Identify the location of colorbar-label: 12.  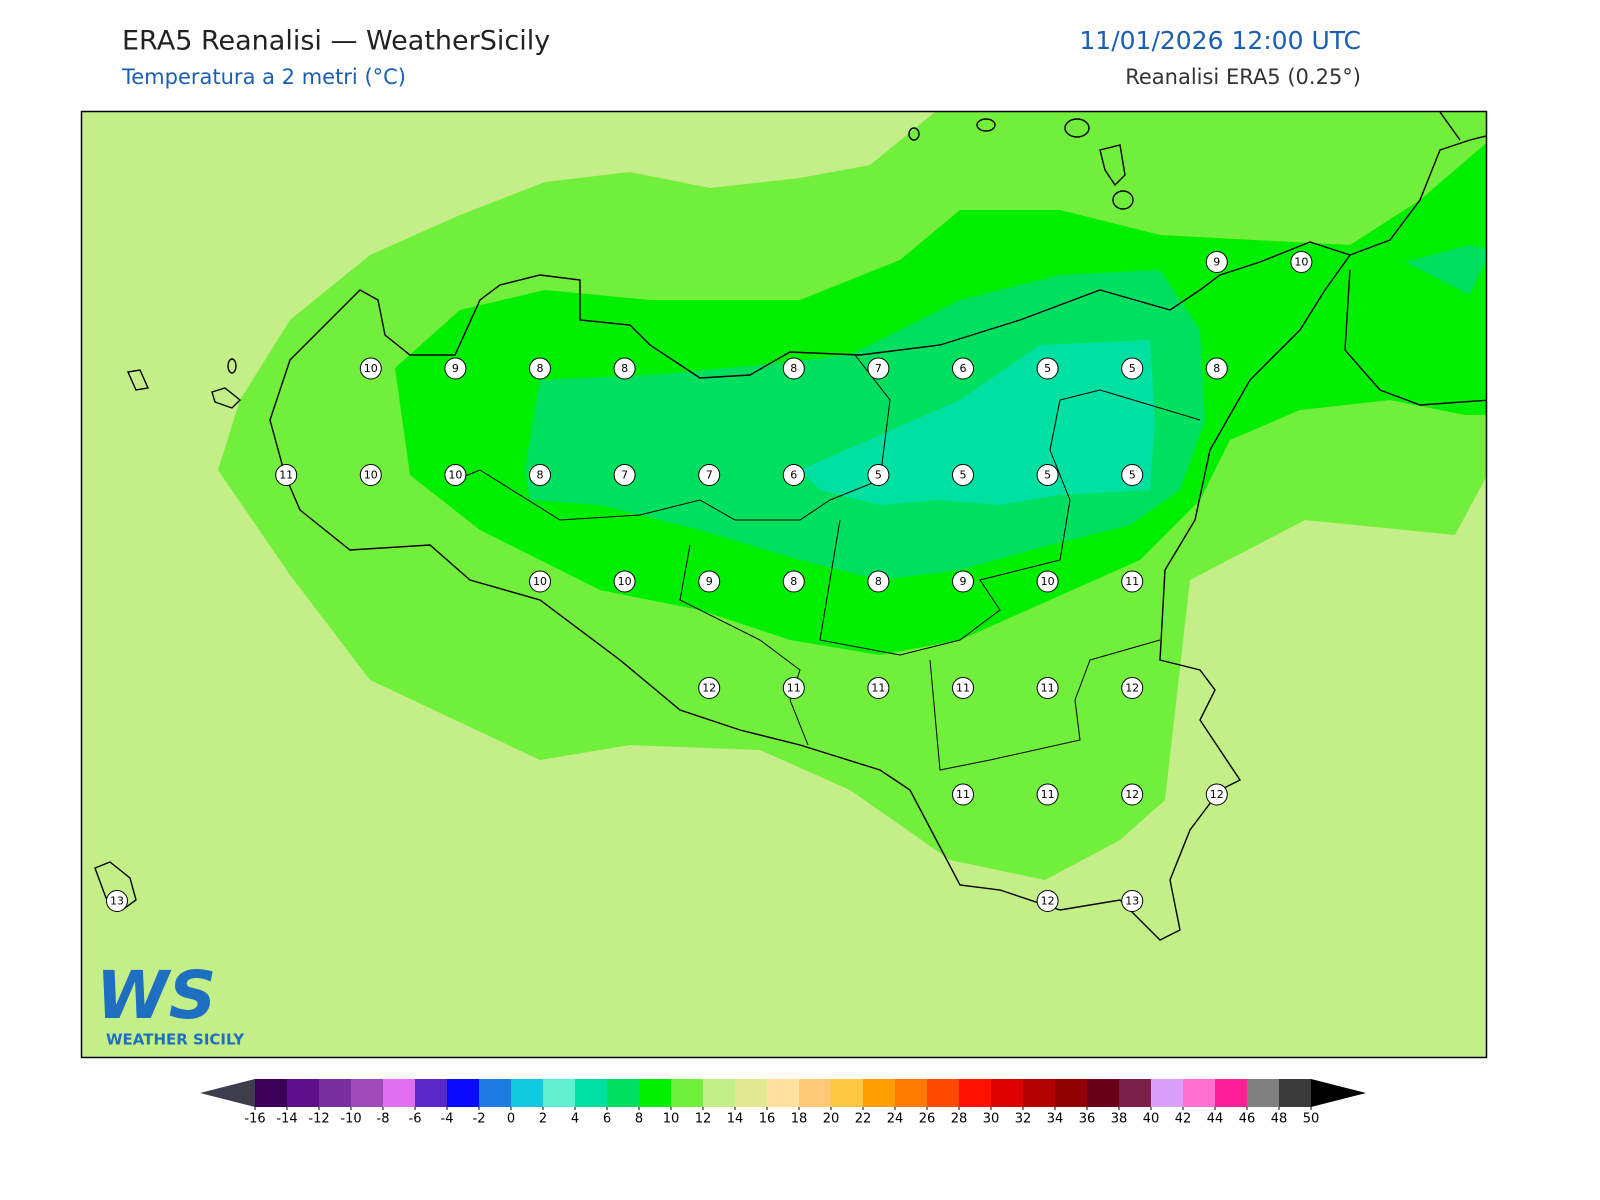
(703, 1119).